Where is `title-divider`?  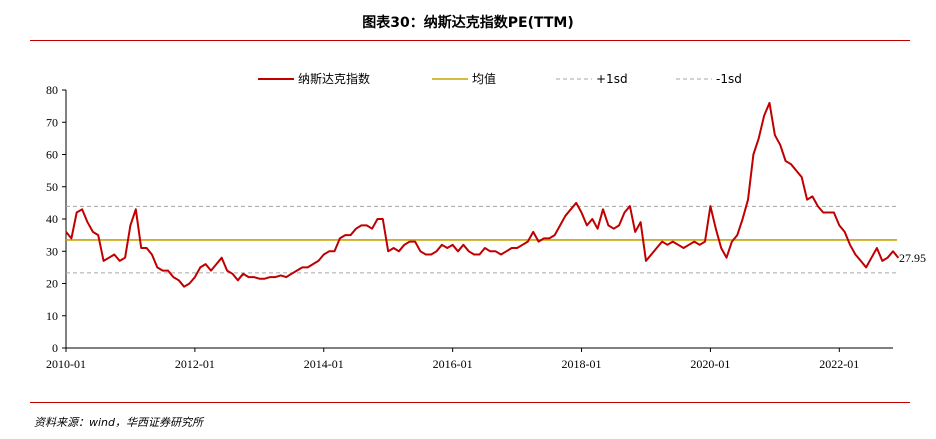 title-divider is located at coordinates (470, 40).